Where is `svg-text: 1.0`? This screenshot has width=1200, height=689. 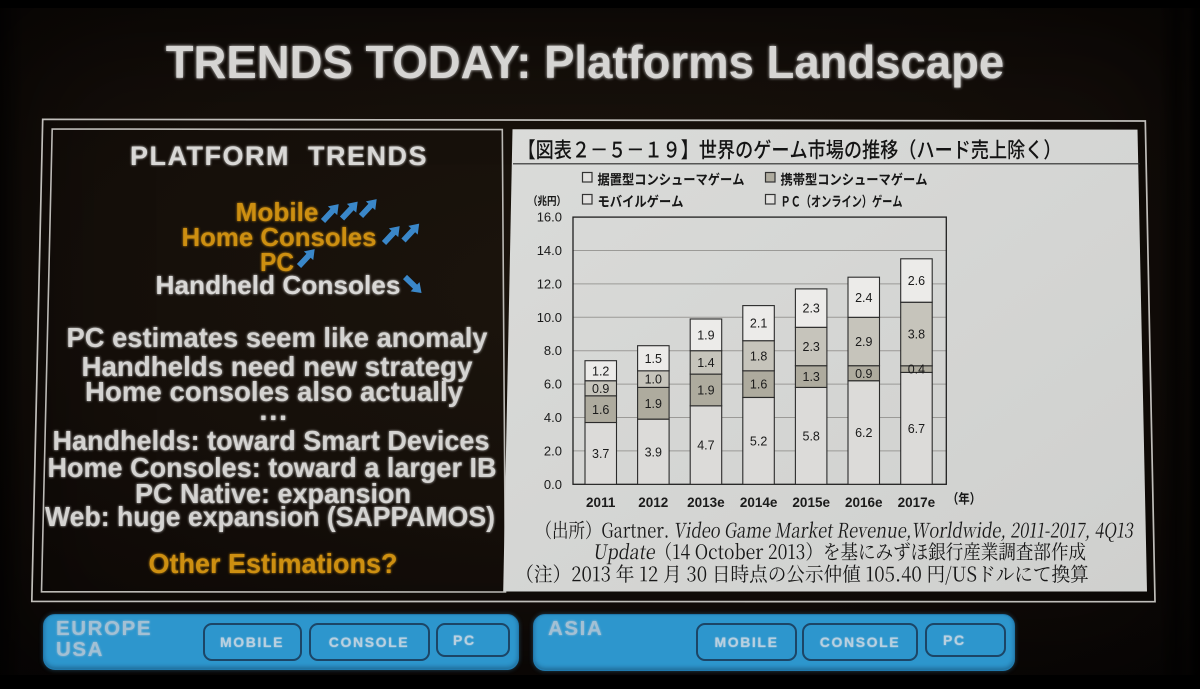
svg-text: 1.0 is located at coordinates (653, 380).